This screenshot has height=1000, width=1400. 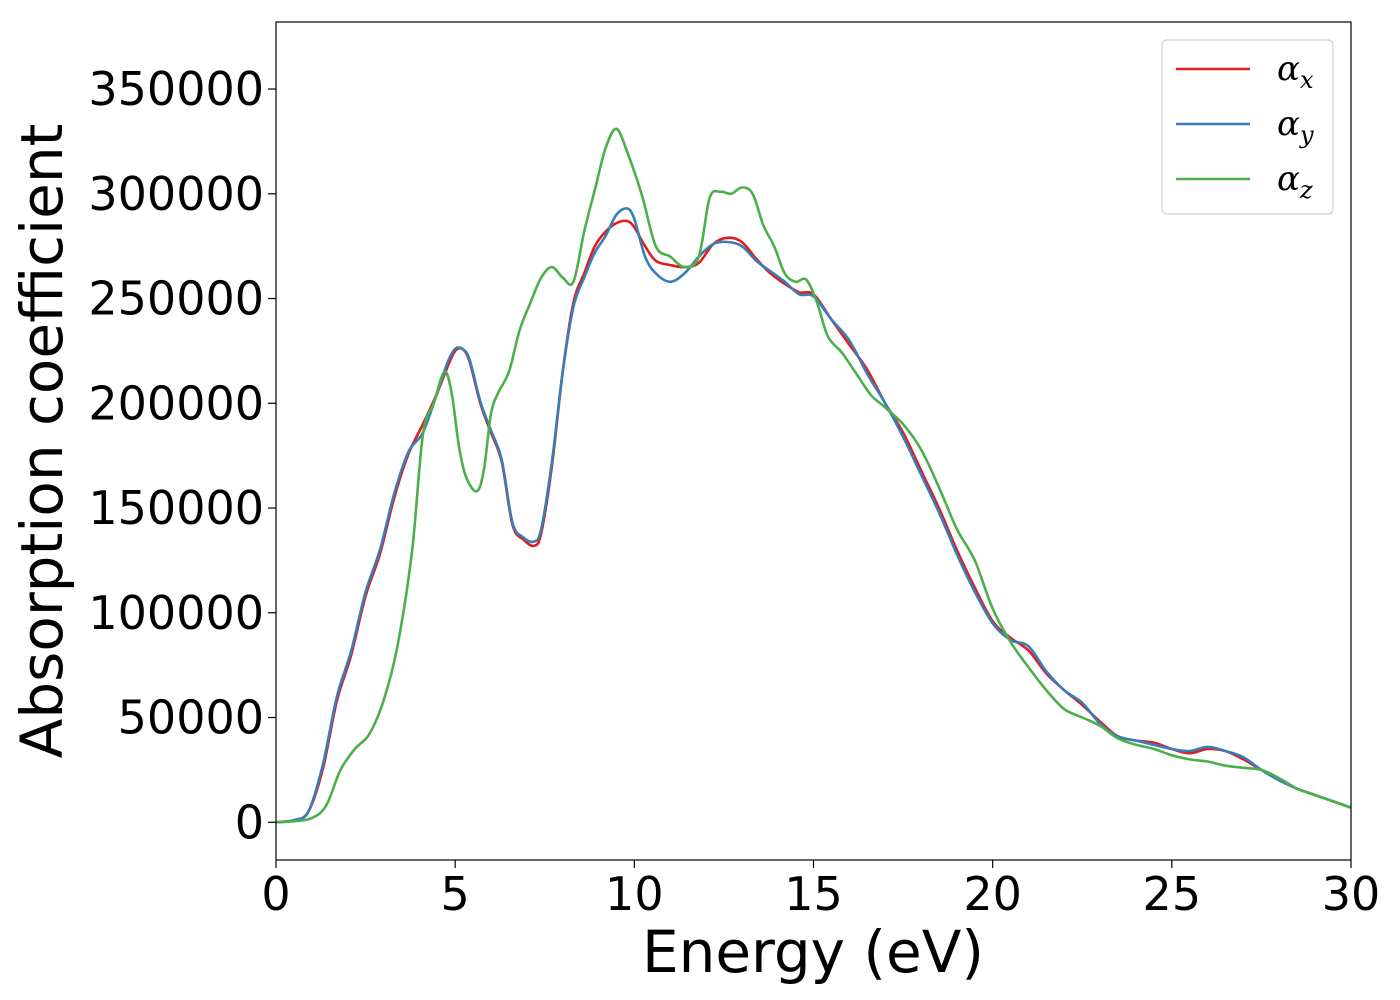 I want to click on x-tick-label: 25, so click(x=1172, y=894).